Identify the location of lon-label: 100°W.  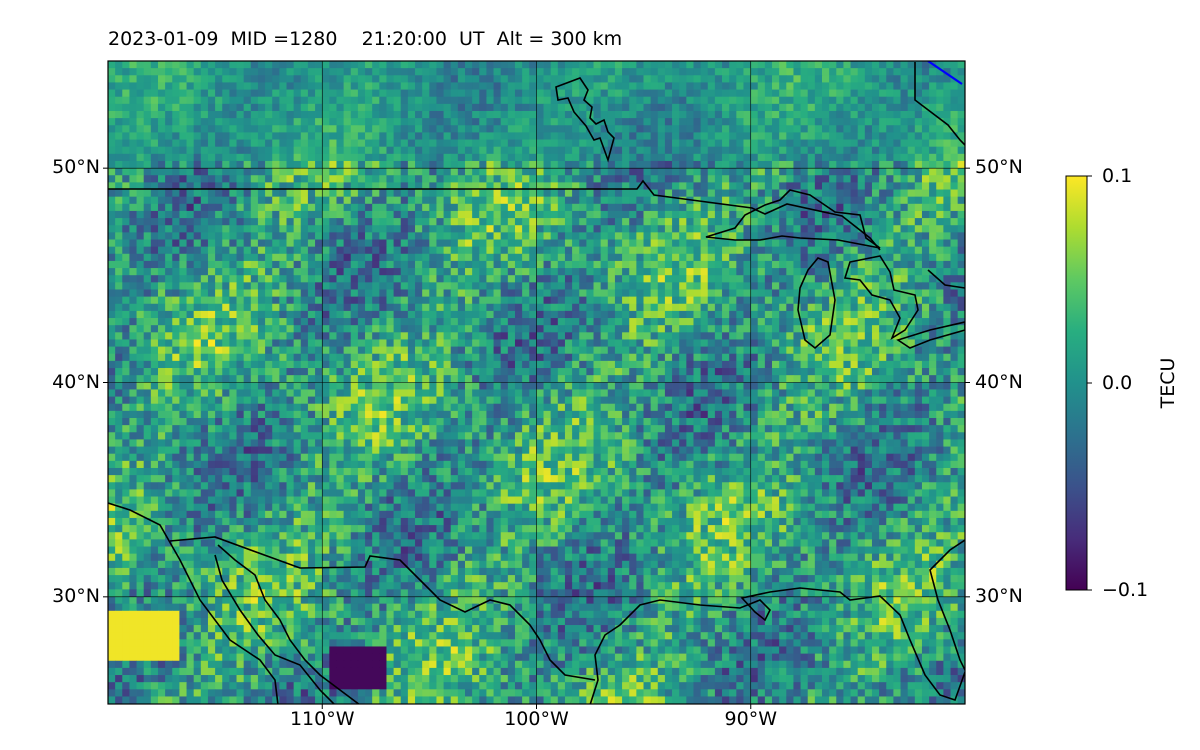
(536, 719).